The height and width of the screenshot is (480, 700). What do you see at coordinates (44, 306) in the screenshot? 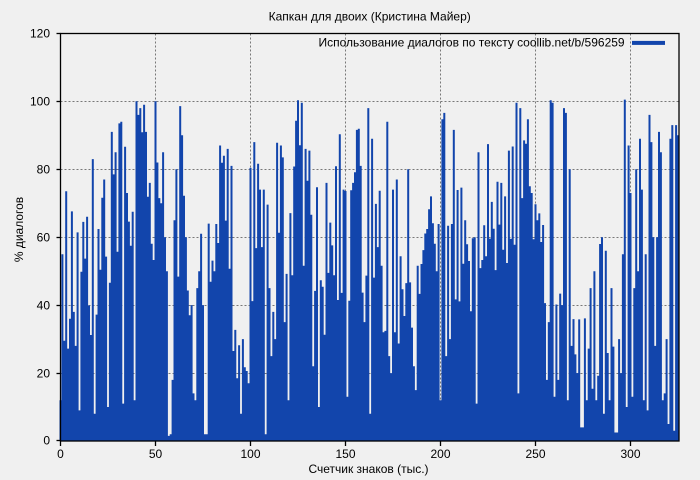
I see `svg-text: 40` at bounding box center [44, 306].